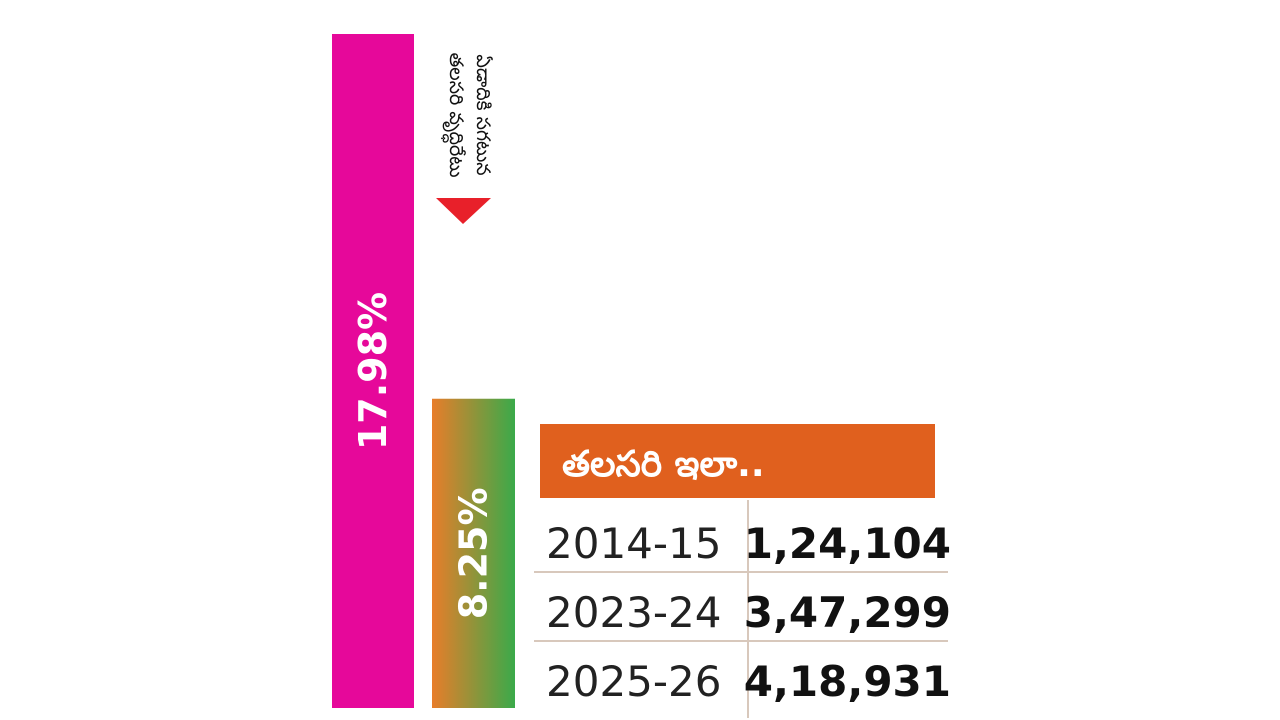 The height and width of the screenshot is (720, 1280). I want to click on growth-annotation: ఏడాదికి సగటున తలసరి వృద్ధిరేటు, so click(467, 114).